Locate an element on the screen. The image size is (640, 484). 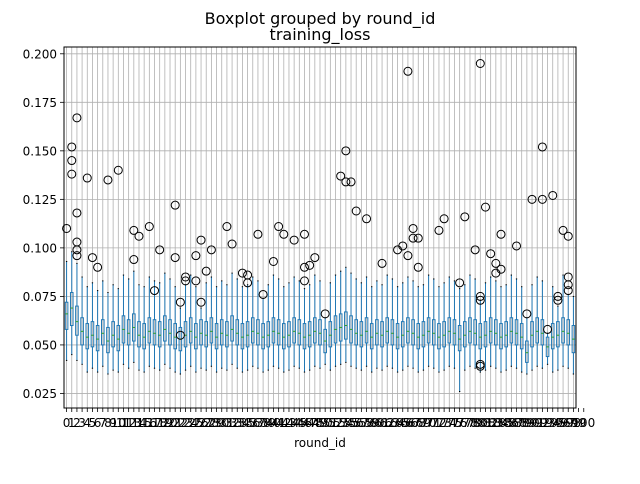
x-tick-label-91: 91 is located at coordinates (537, 423).